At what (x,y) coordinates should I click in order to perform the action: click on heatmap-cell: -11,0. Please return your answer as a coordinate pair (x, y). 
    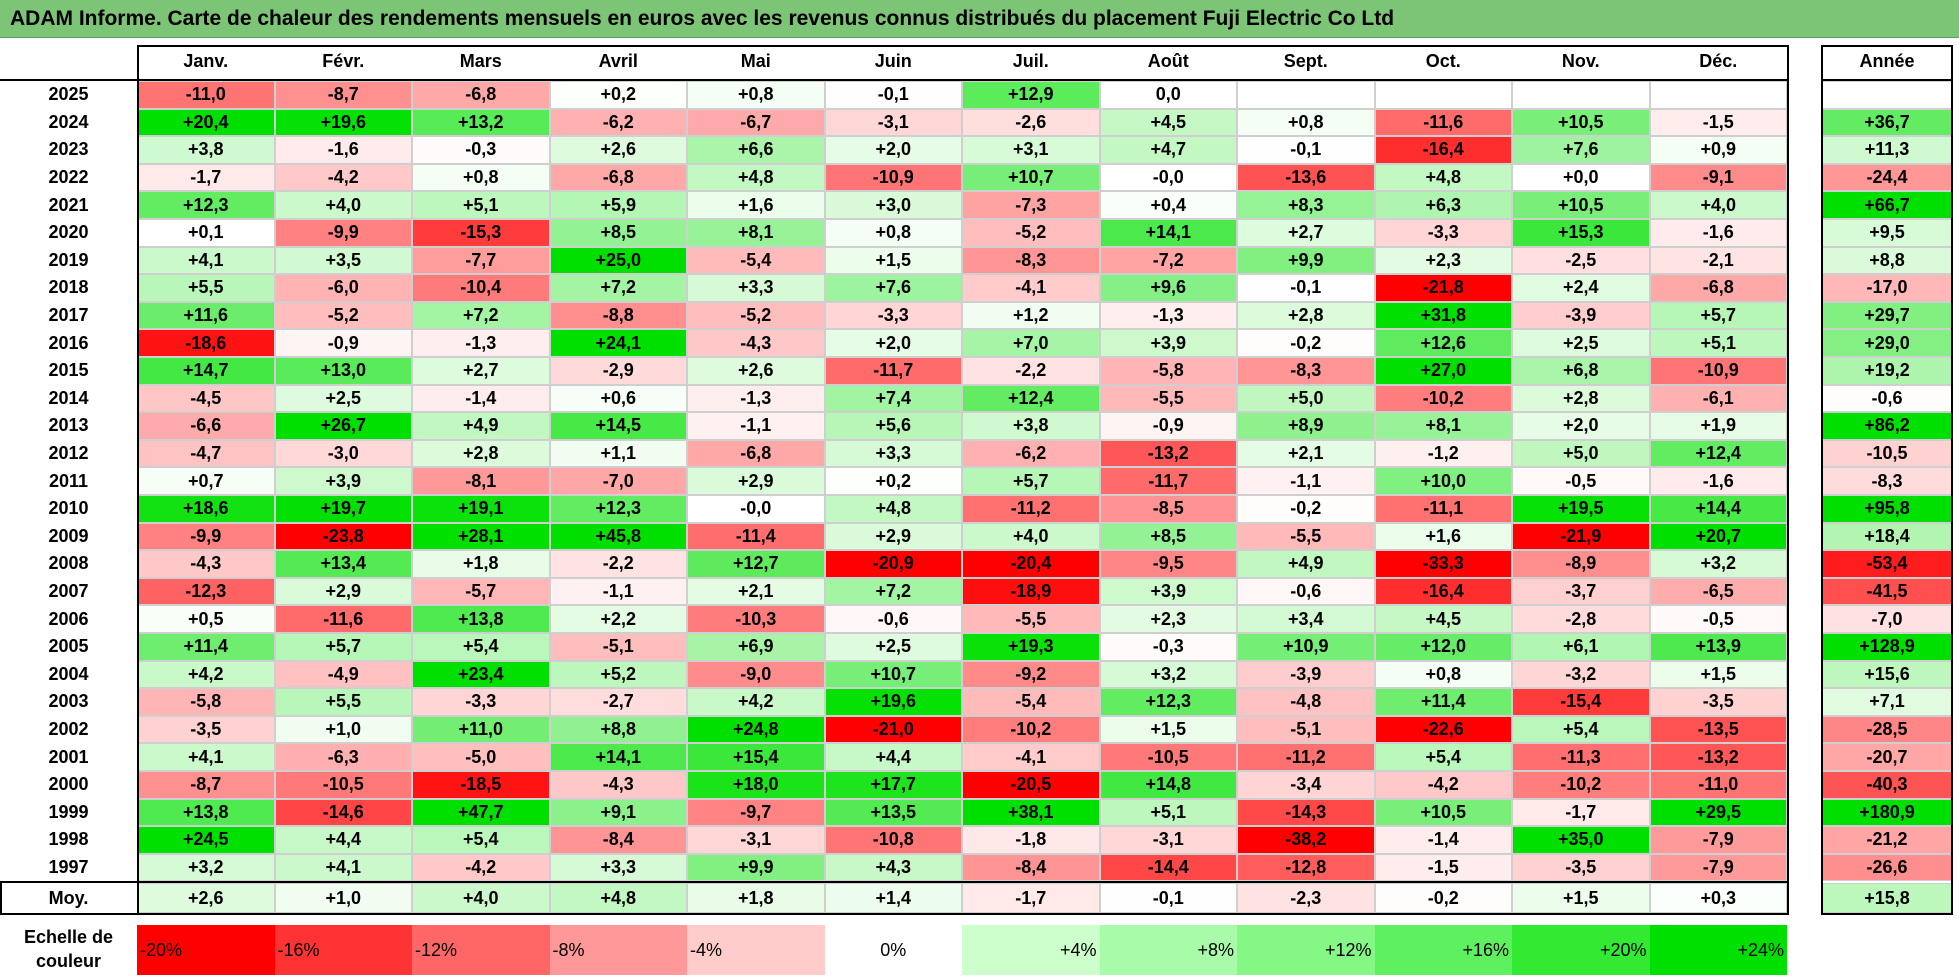
    Looking at the image, I should click on (206, 95).